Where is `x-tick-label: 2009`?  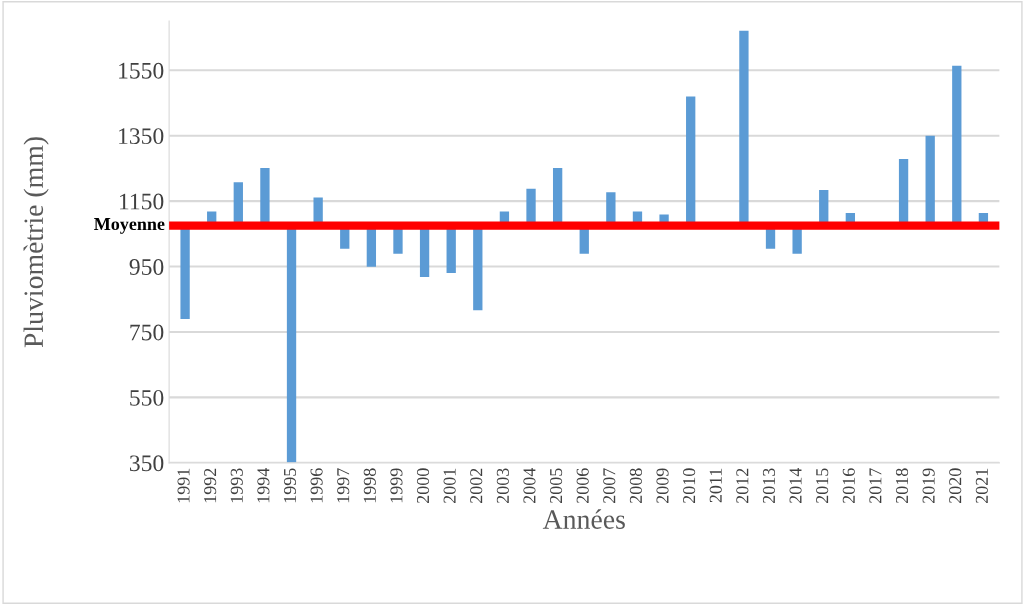 x-tick-label: 2009 is located at coordinates (662, 485).